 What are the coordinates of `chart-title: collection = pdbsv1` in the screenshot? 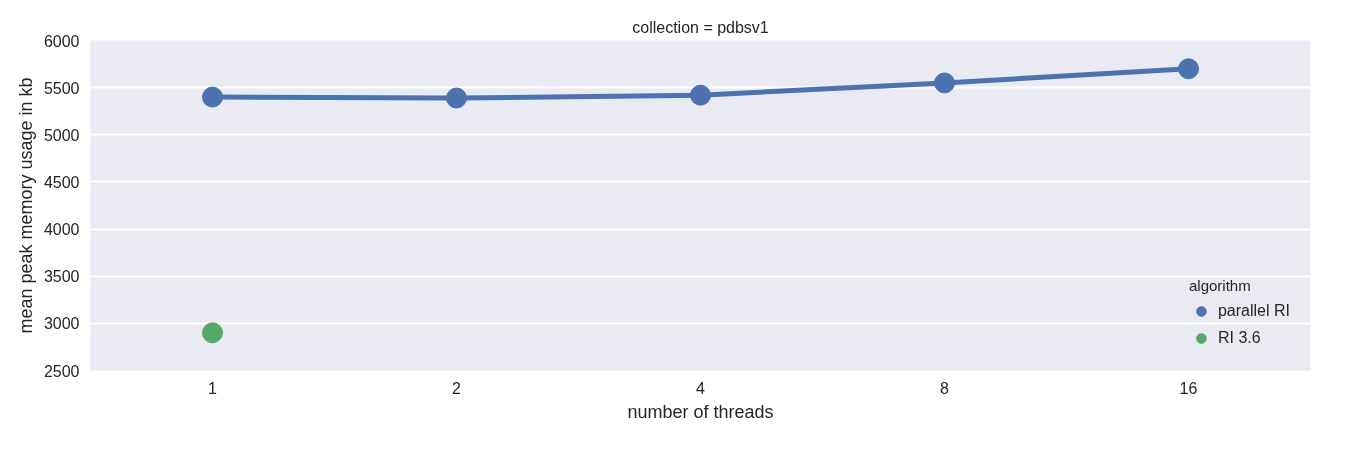 It's located at (700, 27).